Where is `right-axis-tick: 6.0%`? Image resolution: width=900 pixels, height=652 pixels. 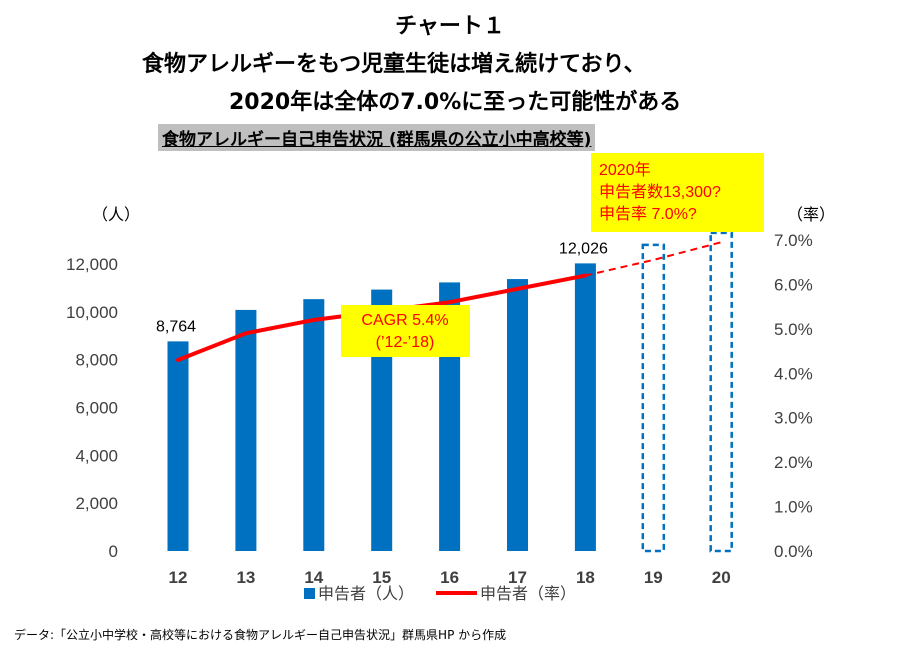 right-axis-tick: 6.0% is located at coordinates (793, 284).